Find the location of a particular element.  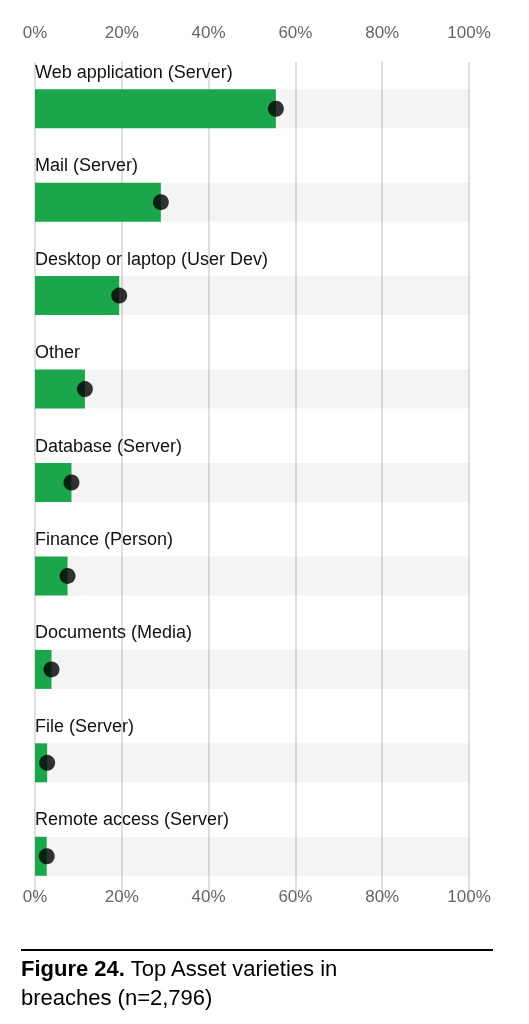

y-tick-label: Other is located at coordinates (58, 352).